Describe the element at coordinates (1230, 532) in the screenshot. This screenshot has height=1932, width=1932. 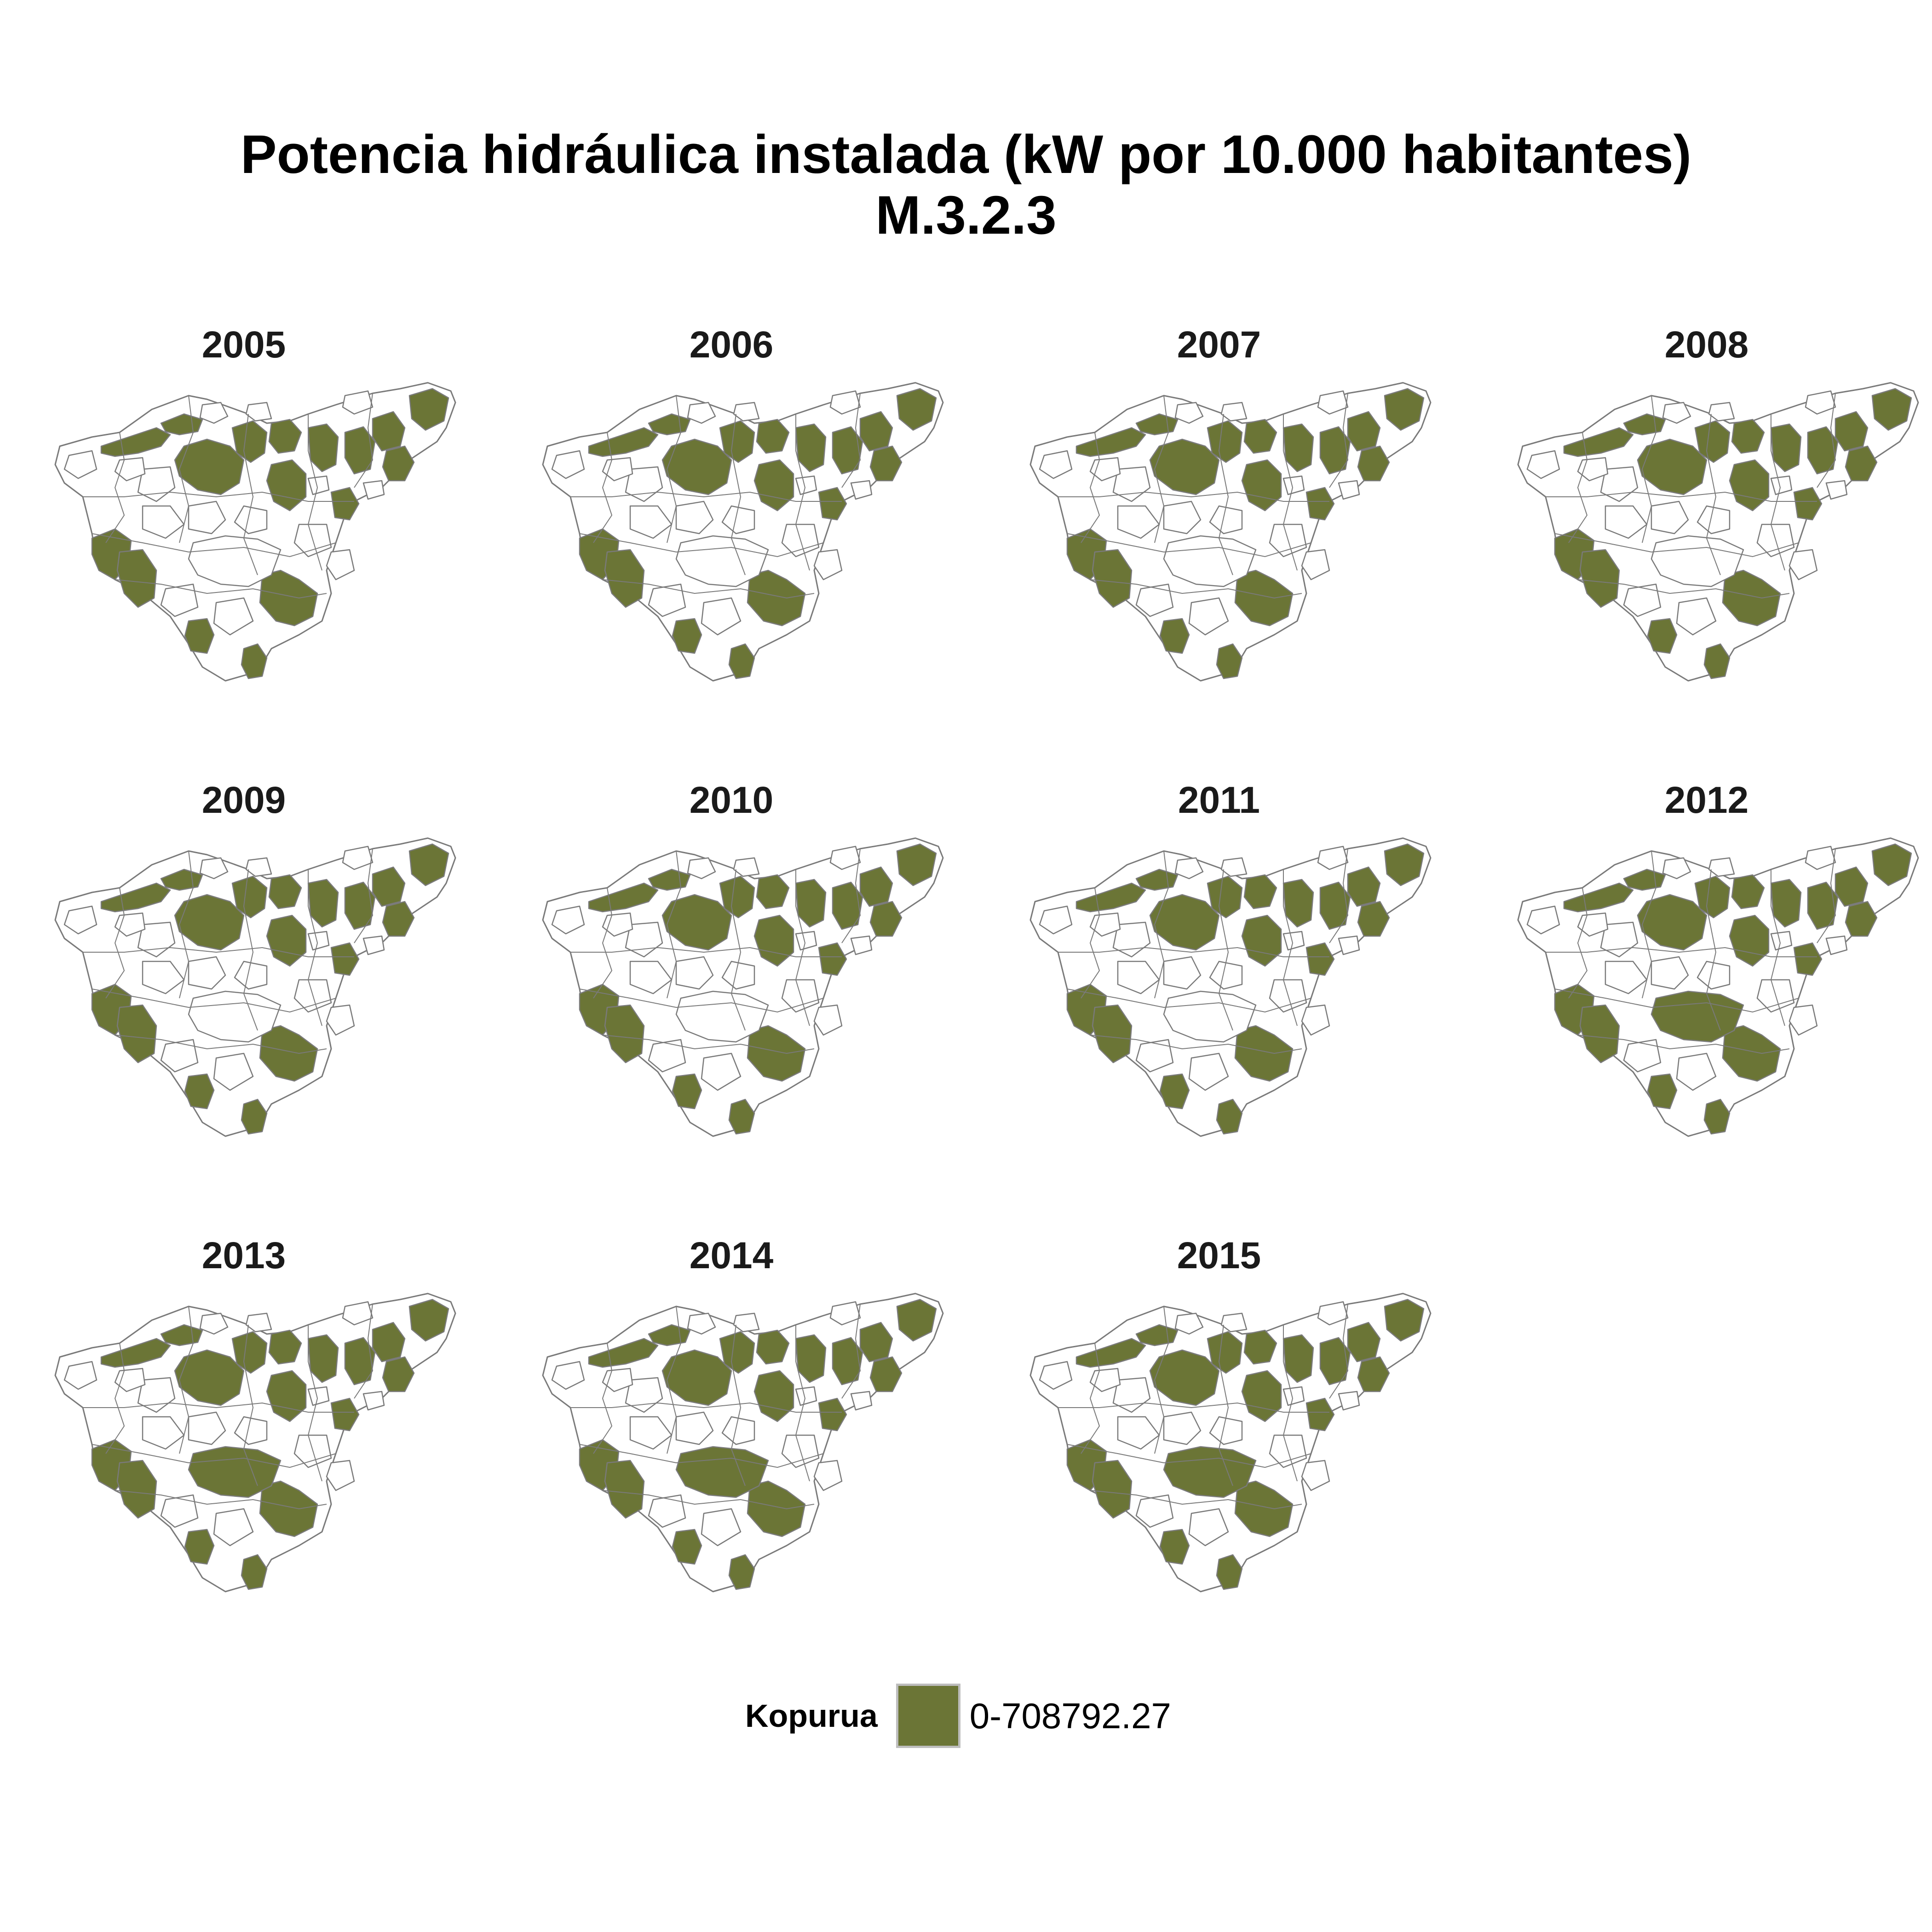
I see `municipality-map` at that location.